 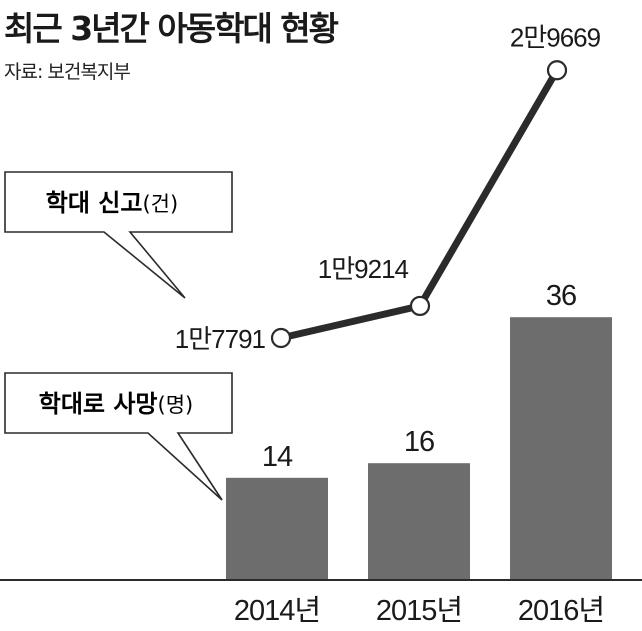 What do you see at coordinates (118, 436) in the screenshot?
I see `callout-deaths: 학대로 사망(명)` at bounding box center [118, 436].